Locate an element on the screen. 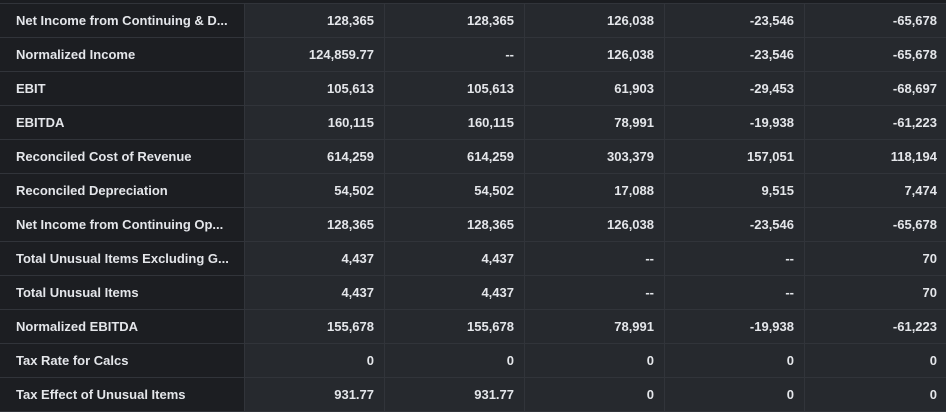 The width and height of the screenshot is (946, 412). table-row: EBIT 105,613 105,613 61,903 -29,453 -68,697 is located at coordinates (473, 89).